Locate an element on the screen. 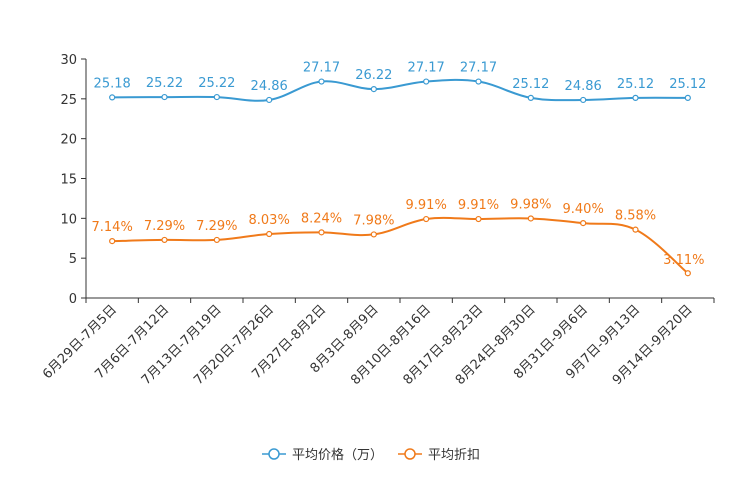 The width and height of the screenshot is (744, 496). y-tick-label: 30 is located at coordinates (68, 60).